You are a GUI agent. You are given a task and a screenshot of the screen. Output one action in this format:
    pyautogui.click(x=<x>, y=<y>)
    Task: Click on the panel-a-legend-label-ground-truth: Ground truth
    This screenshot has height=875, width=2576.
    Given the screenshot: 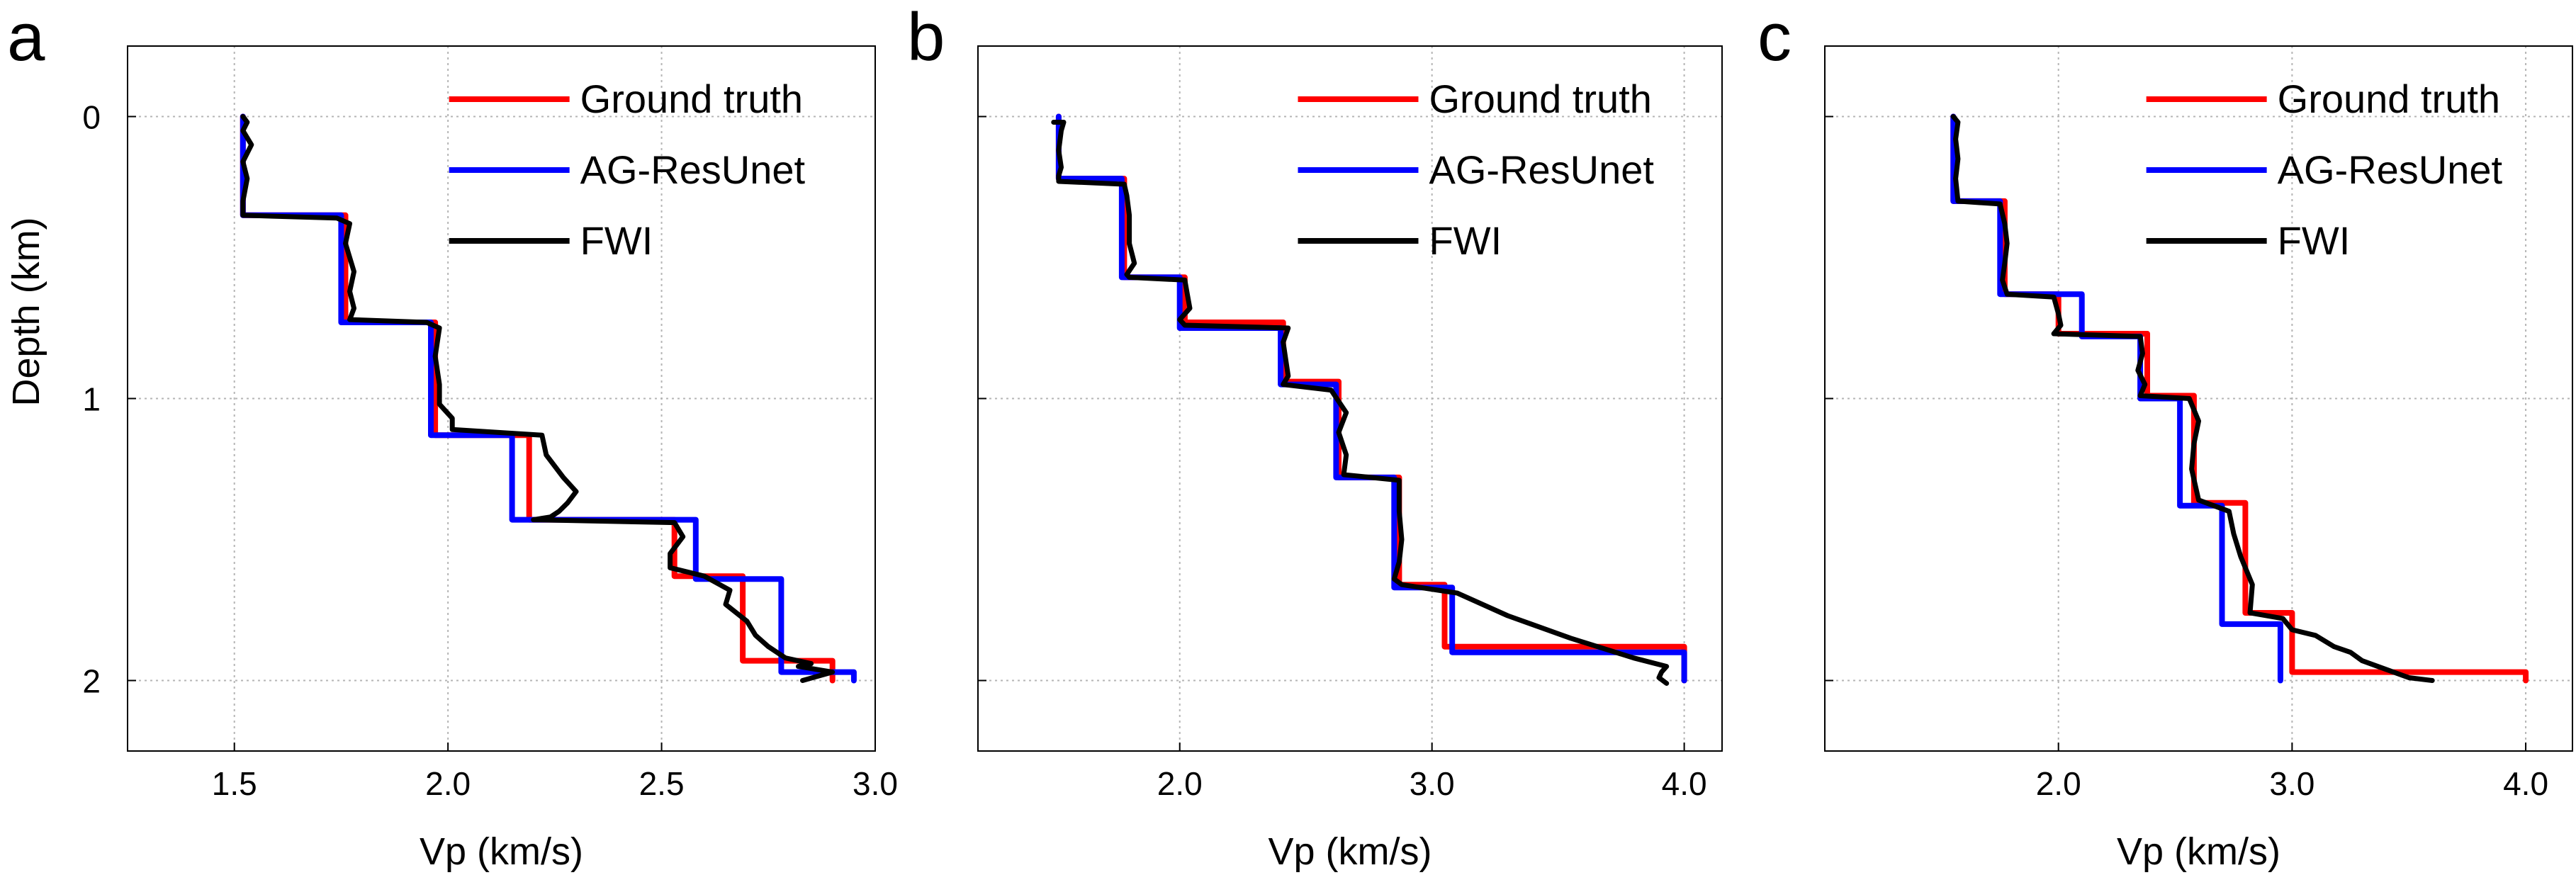 What is the action you would take?
    pyautogui.click(x=691, y=99)
    